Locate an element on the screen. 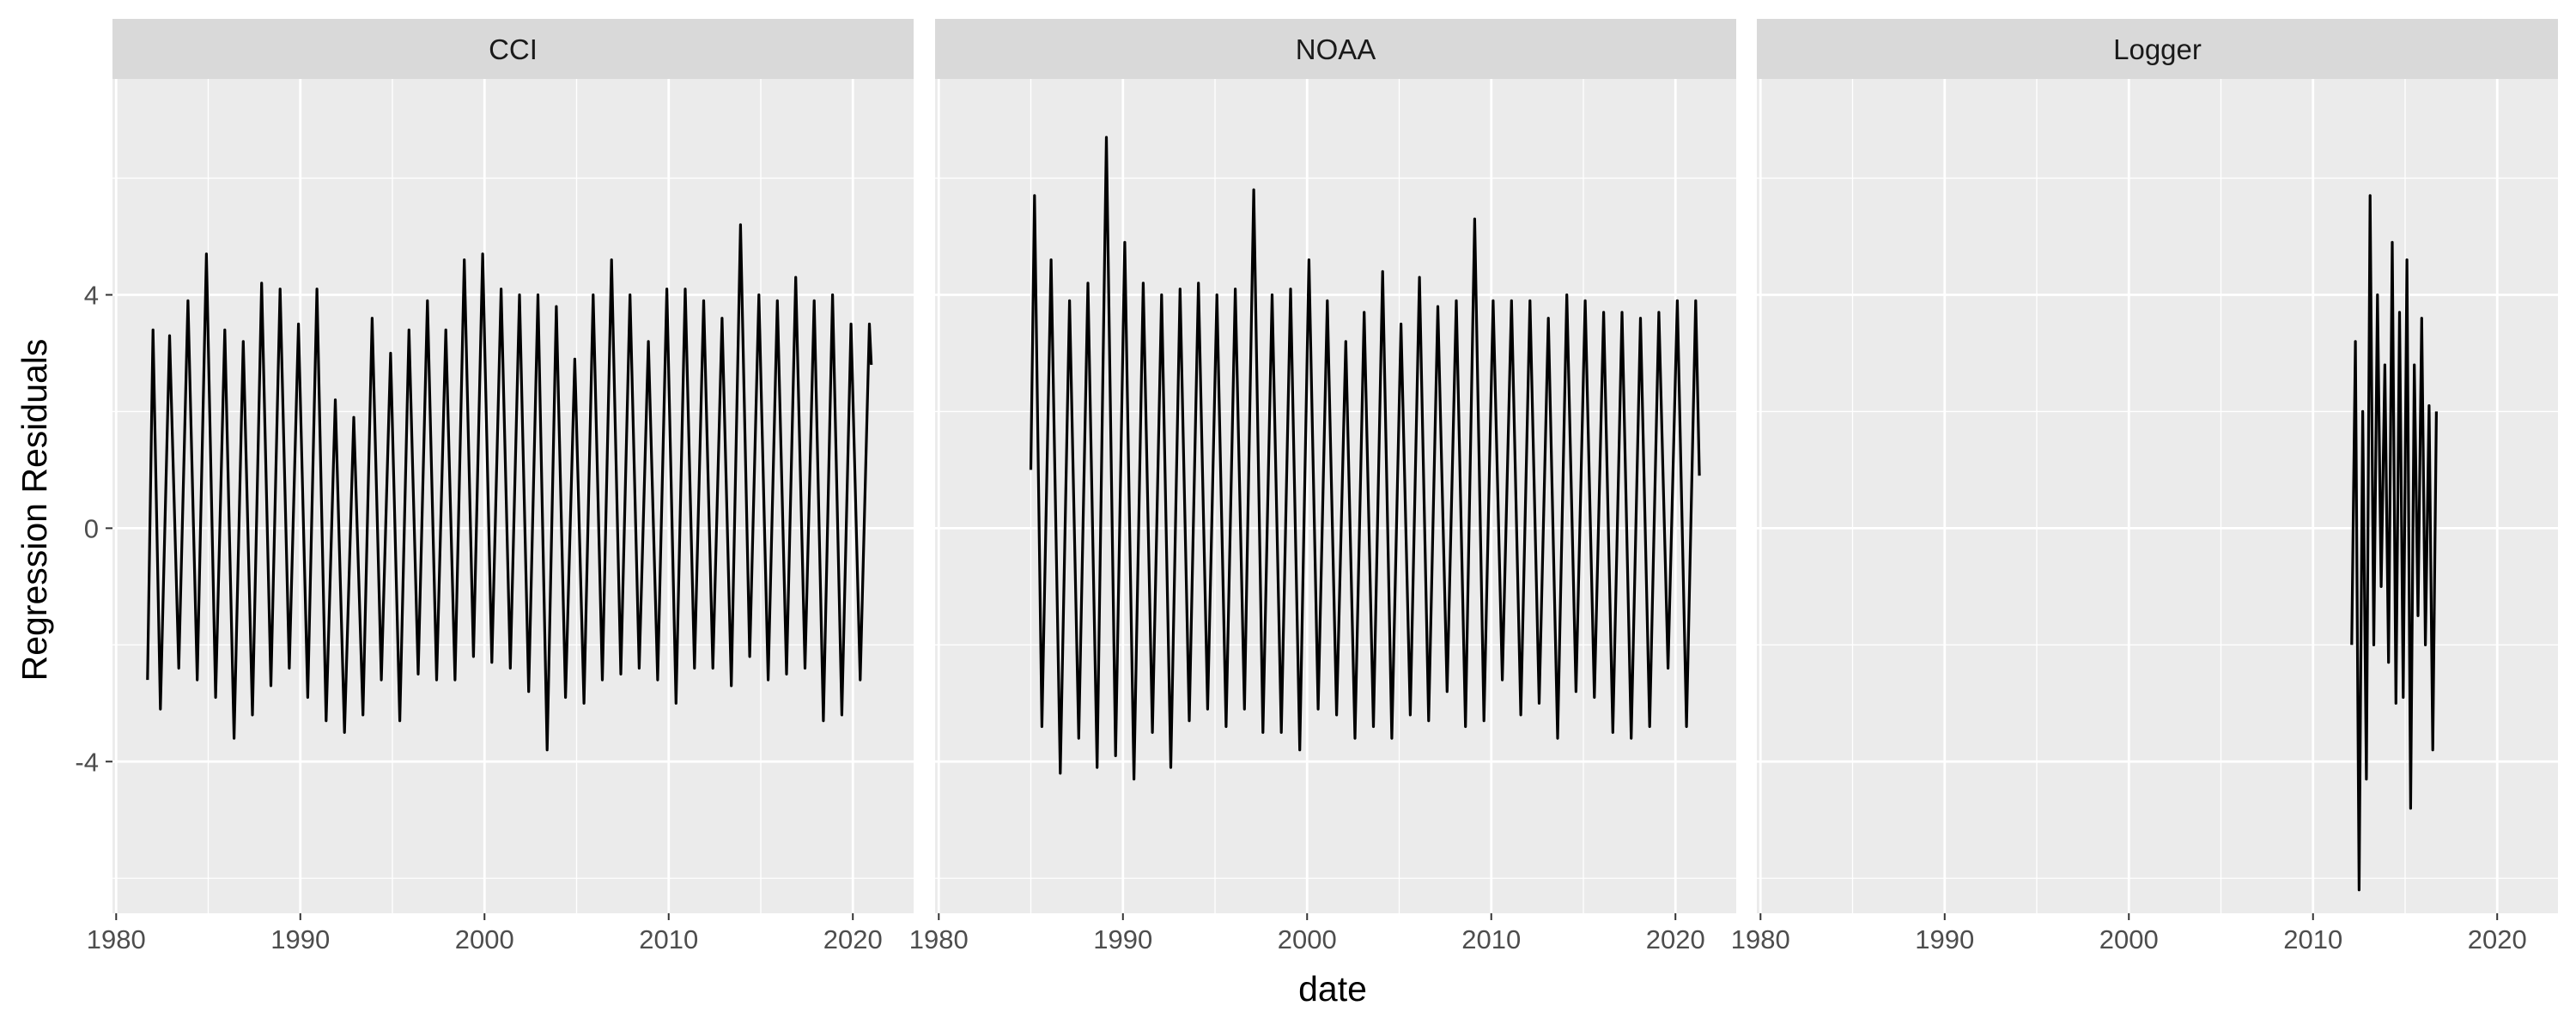 The image size is (2576, 1030). y-tick-label: 4 is located at coordinates (91, 295).